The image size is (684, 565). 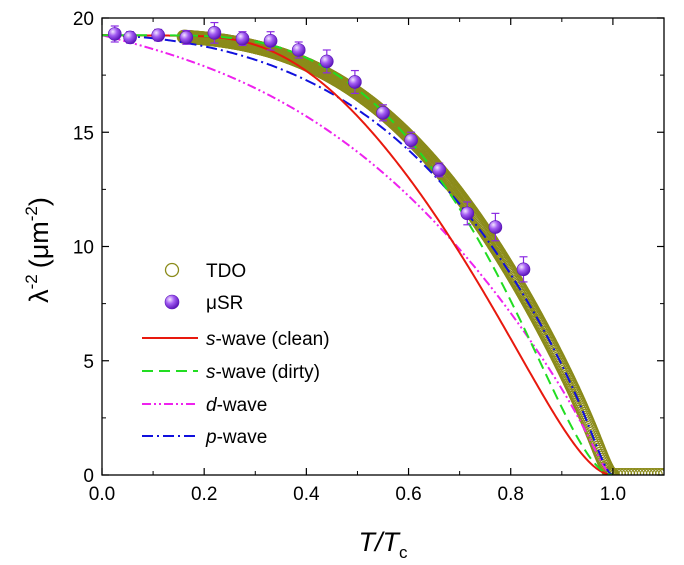 What do you see at coordinates (172, 270) in the screenshot?
I see `legend-marker-tdo` at bounding box center [172, 270].